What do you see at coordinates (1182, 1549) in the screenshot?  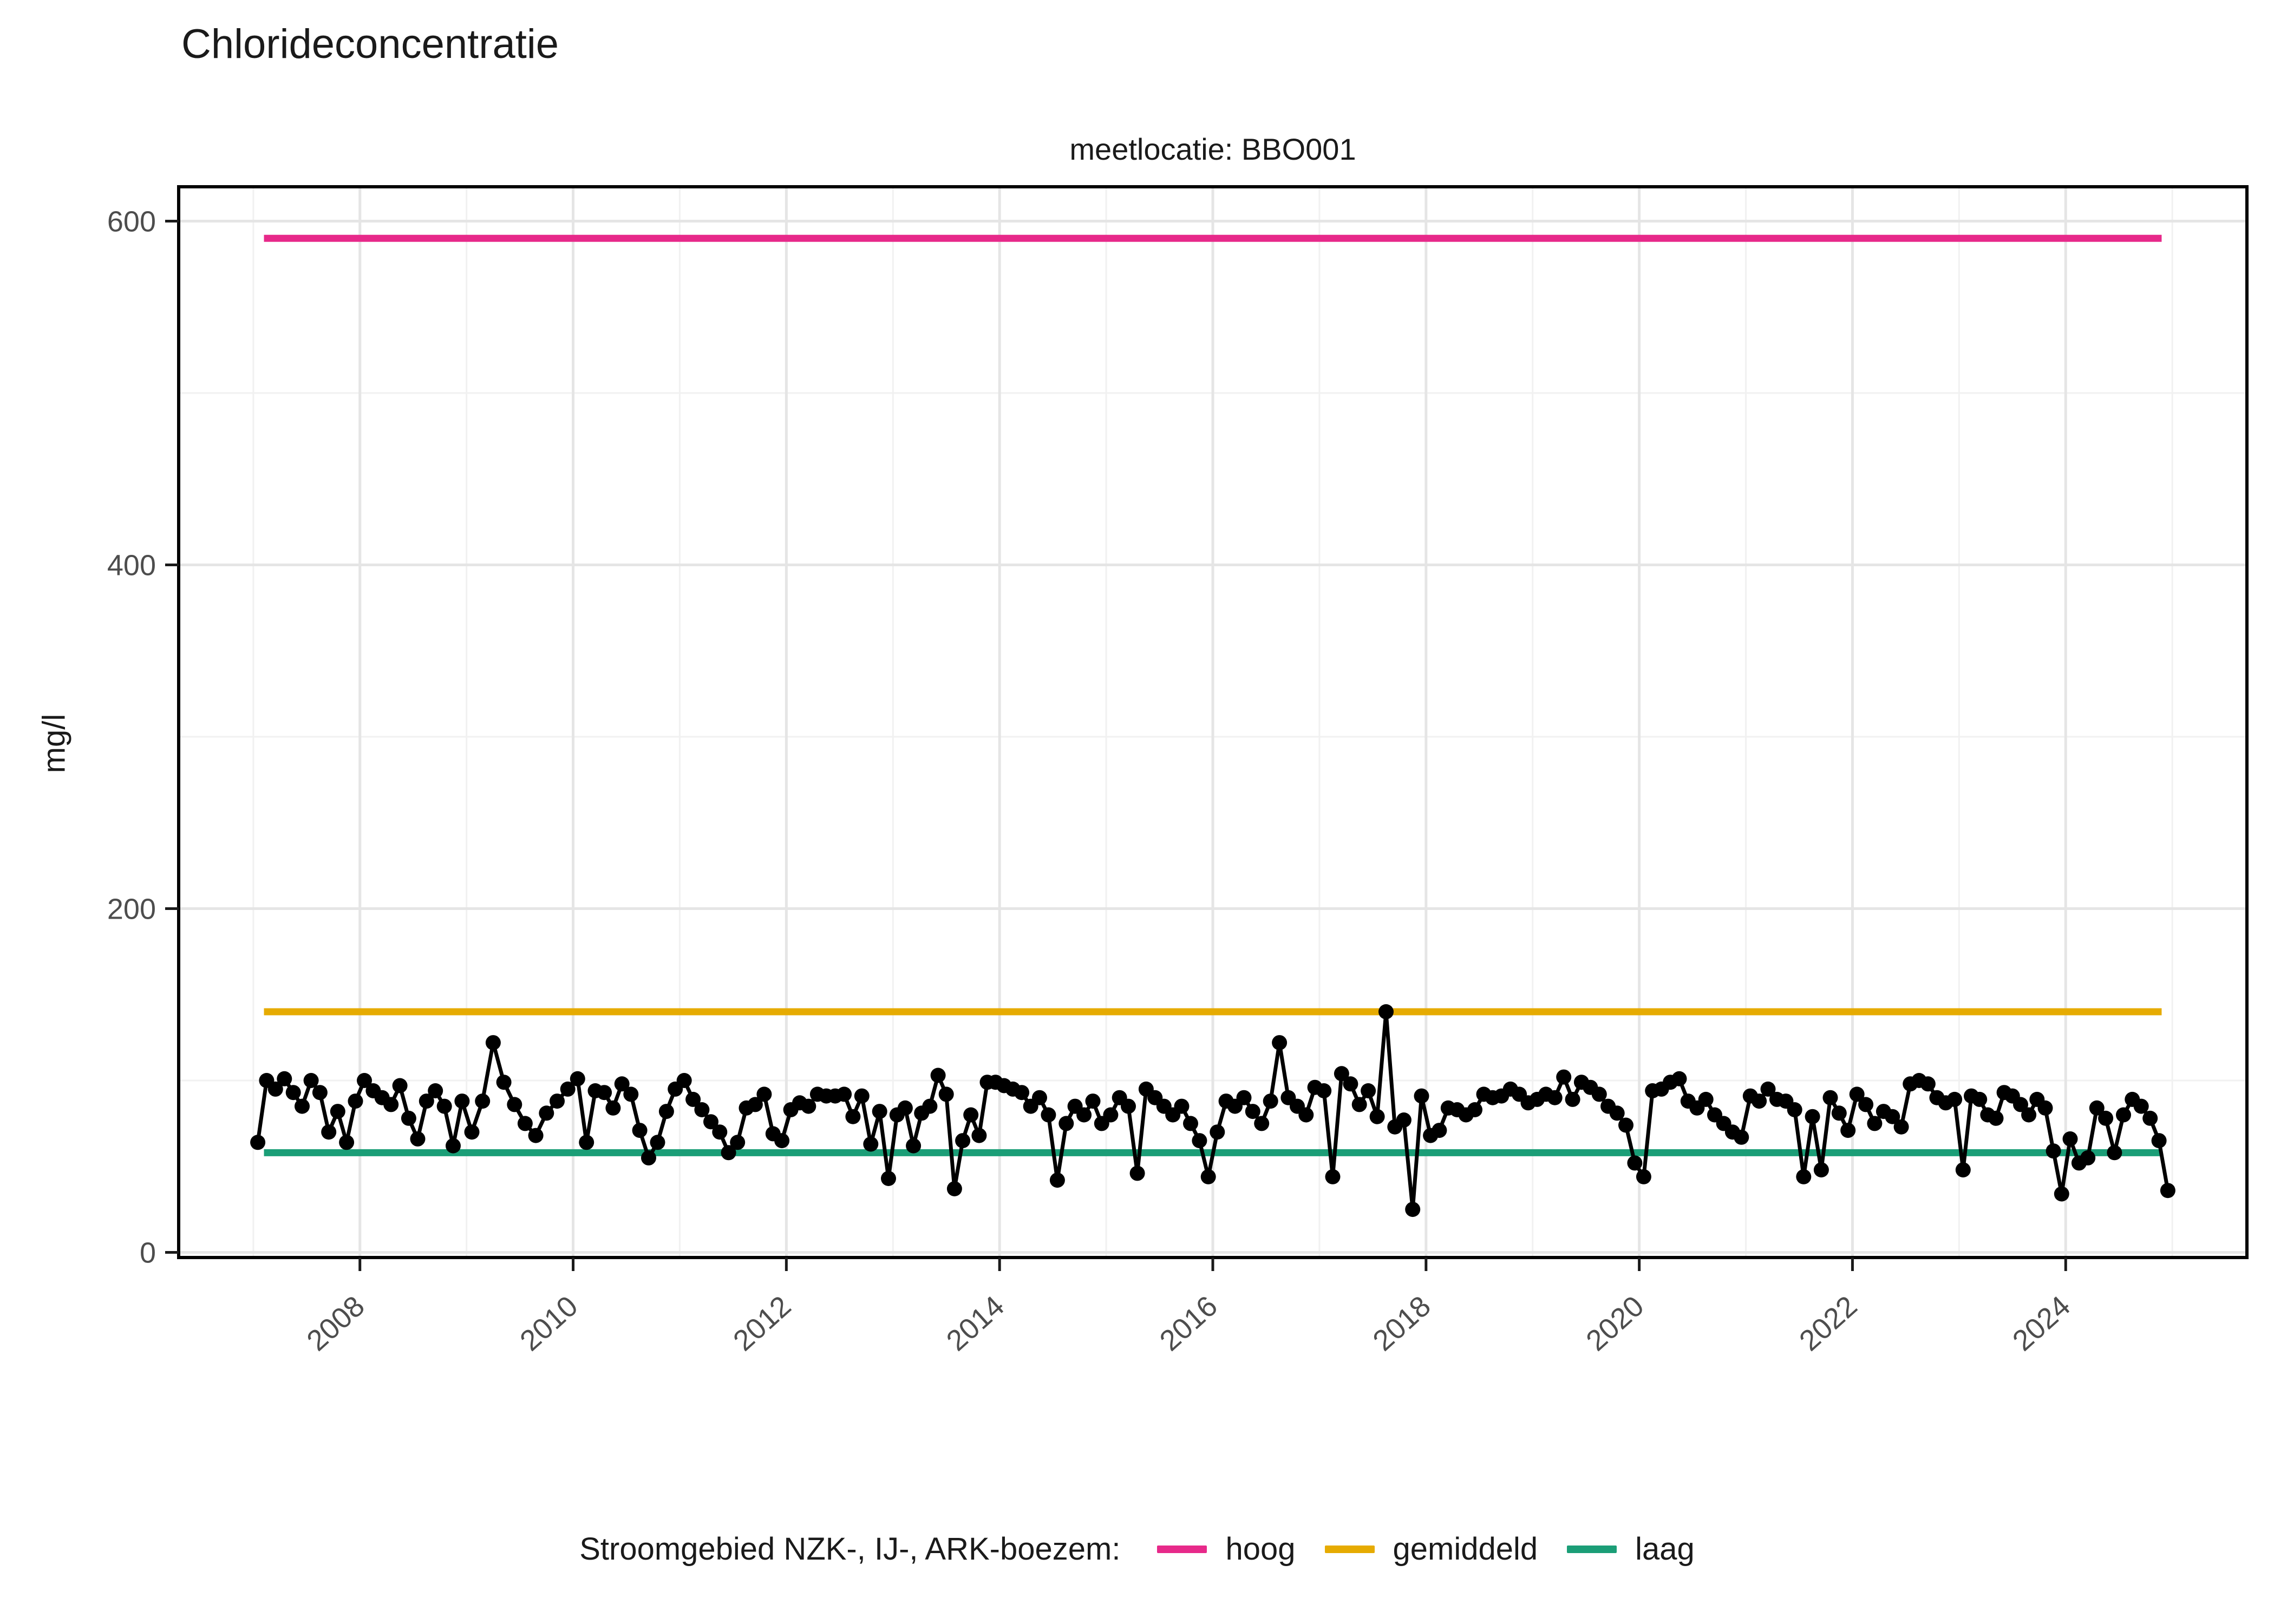 I see `hoog-line-swatch` at bounding box center [1182, 1549].